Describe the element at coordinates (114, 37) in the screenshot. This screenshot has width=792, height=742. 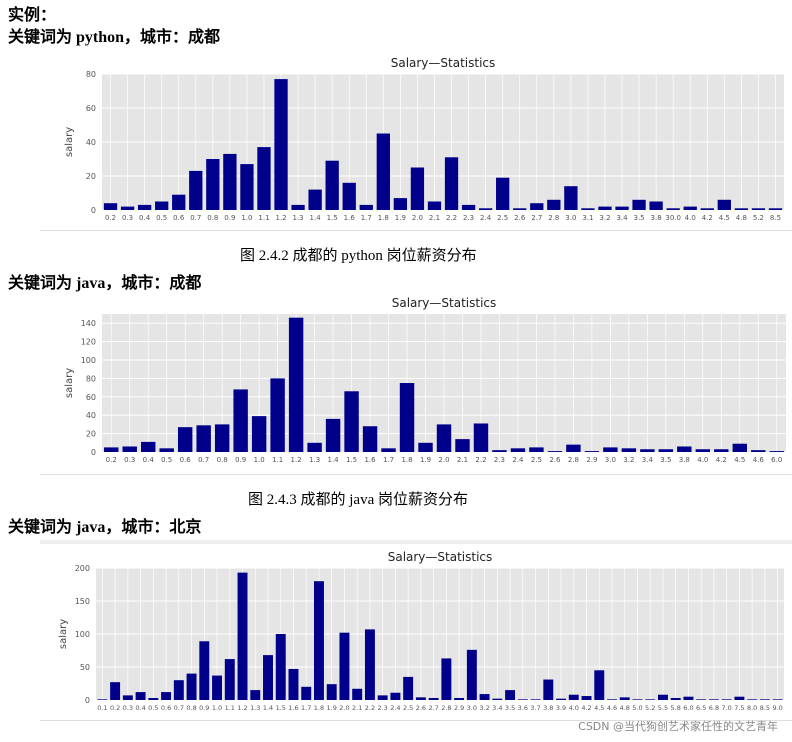
I see `python-chengdu-heading: 关键词为 python，城市：成都` at that location.